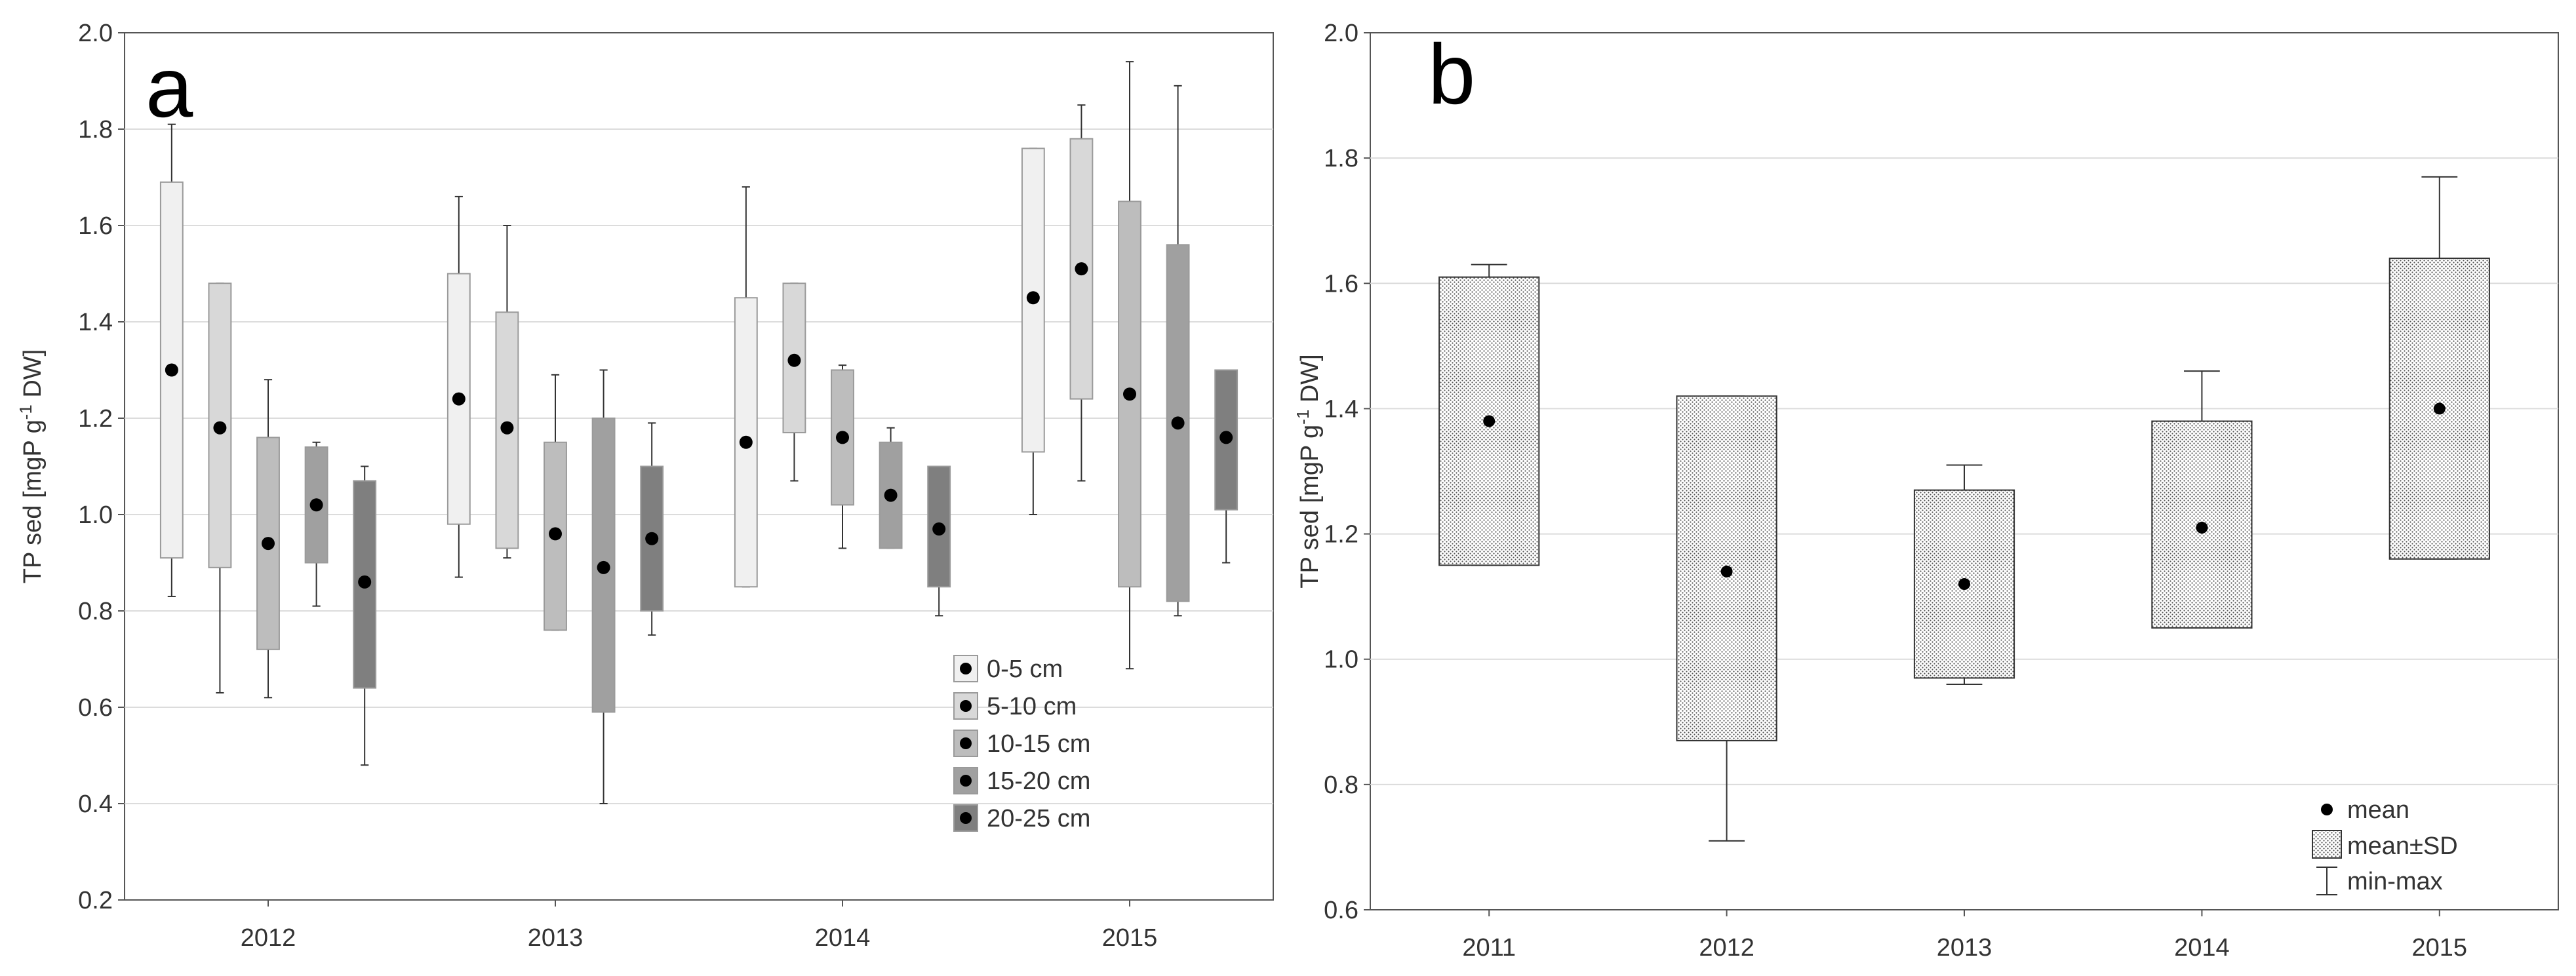  Describe the element at coordinates (1032, 706) in the screenshot. I see `legend-label: 5-10 cm` at that location.